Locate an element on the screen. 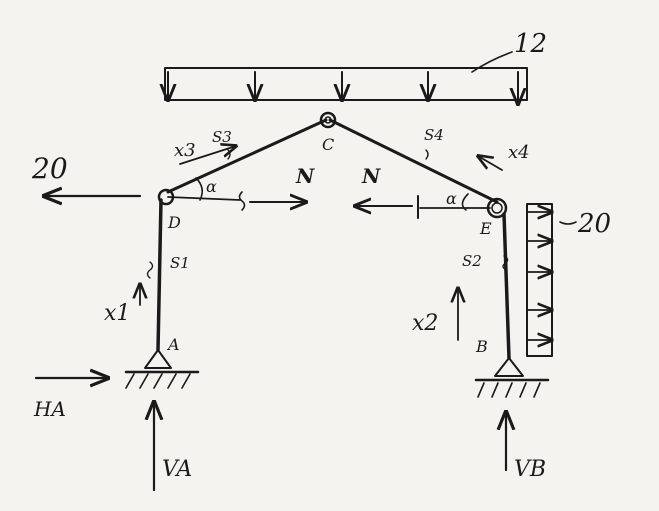  column-right is located at coordinates (506, 286).